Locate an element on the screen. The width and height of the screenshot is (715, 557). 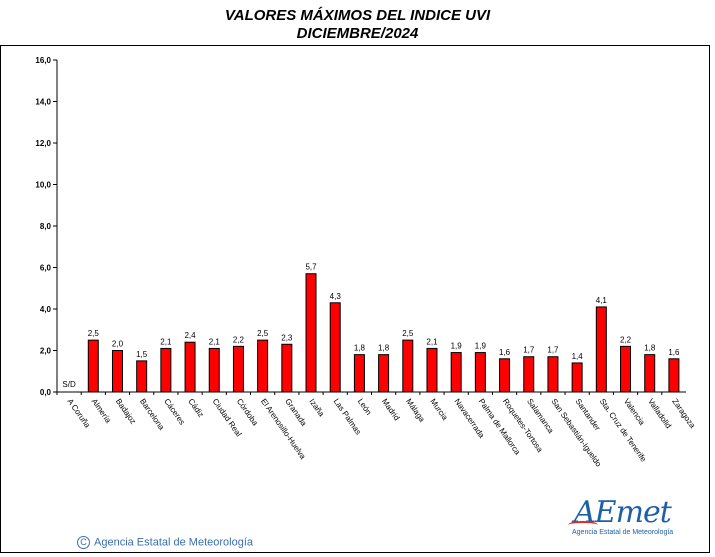
category-label: Sta. Cruz de Tenerife is located at coordinates (623, 430).